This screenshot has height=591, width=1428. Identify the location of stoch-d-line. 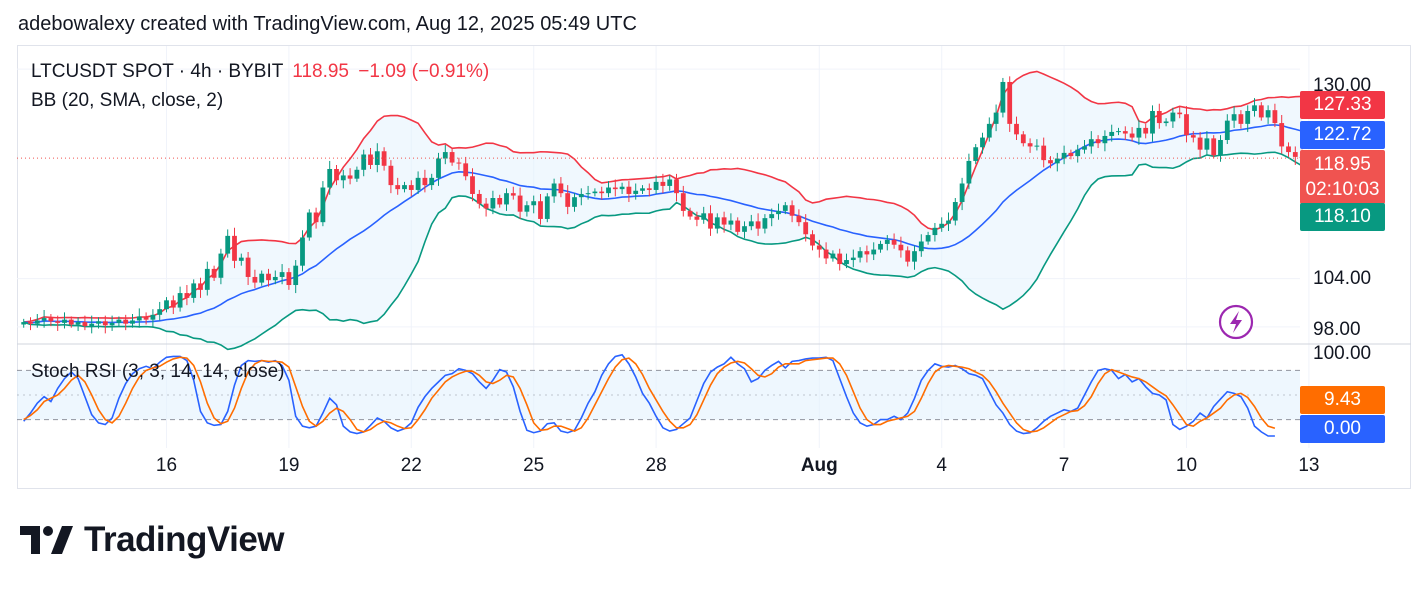
(649, 394).